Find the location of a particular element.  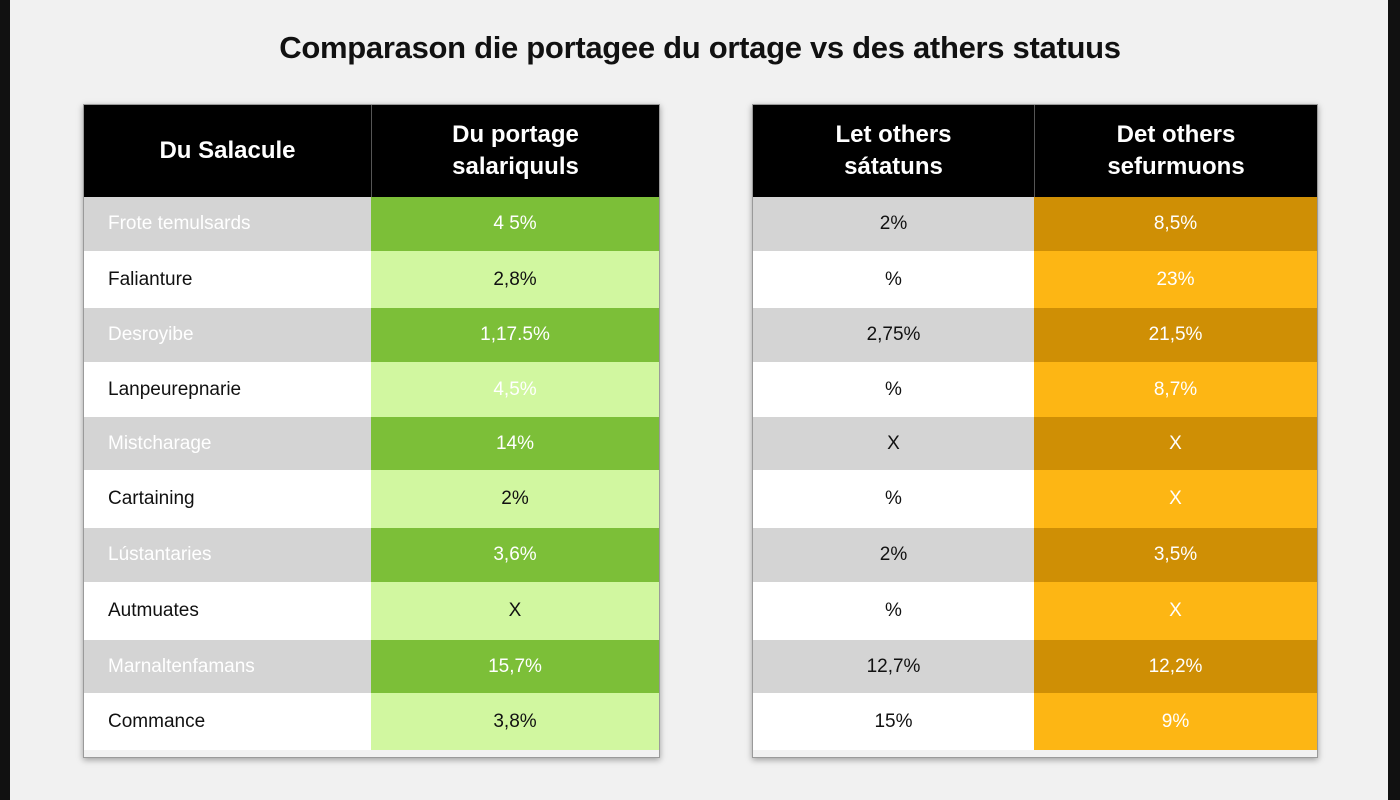

others-statuts-value: 15% is located at coordinates (893, 721).